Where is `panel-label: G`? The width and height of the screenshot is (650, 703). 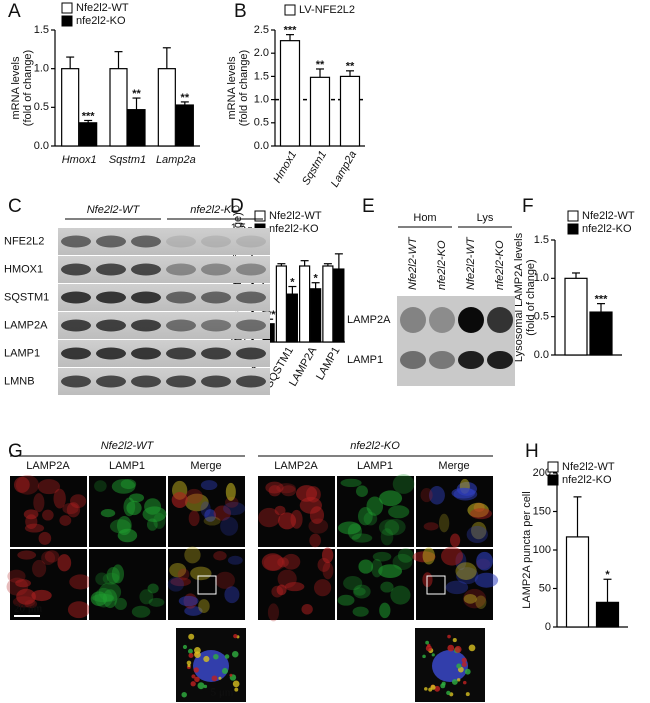
panel-label: G is located at coordinates (15, 451).